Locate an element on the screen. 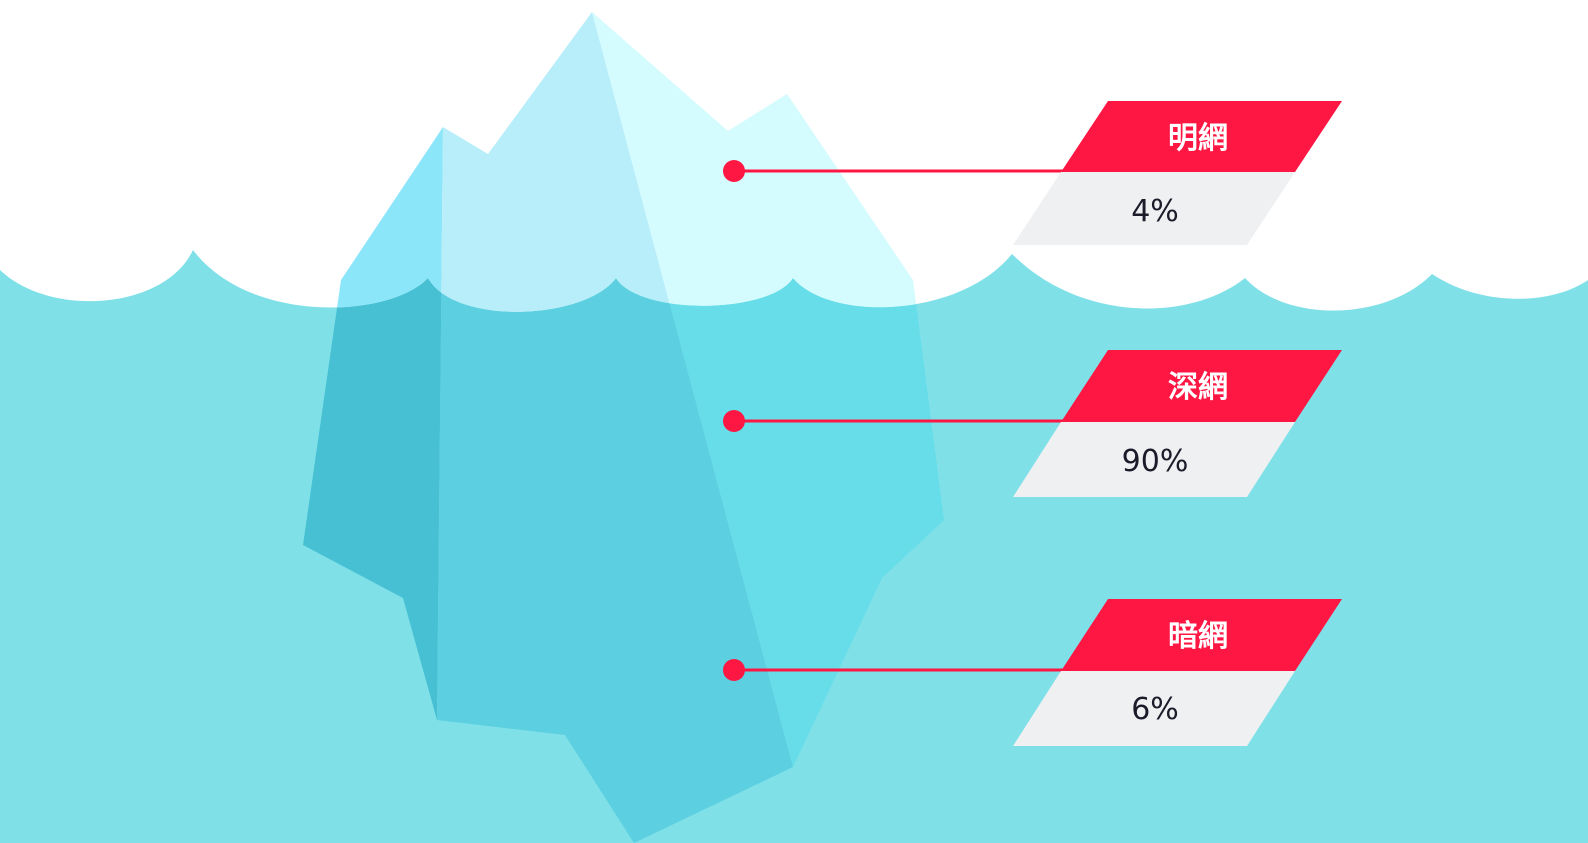 The width and height of the screenshot is (1588, 843). callout-surface-web: 明網 4% is located at coordinates (1032, 173).